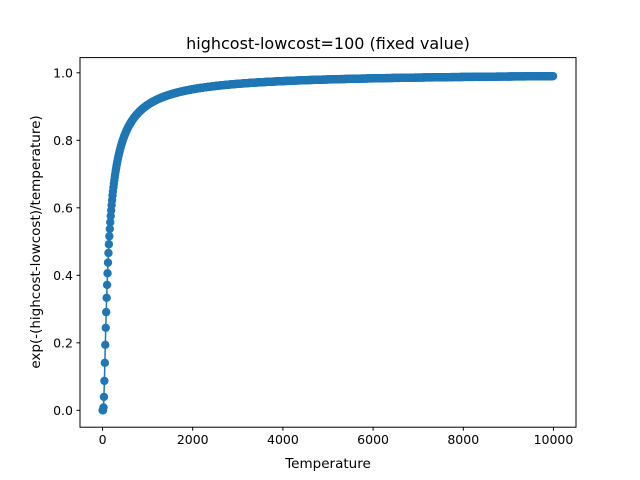 Image resolution: width=640 pixels, height=480 pixels. Describe the element at coordinates (63, 275) in the screenshot. I see `y-tick-label: 0.4` at that location.